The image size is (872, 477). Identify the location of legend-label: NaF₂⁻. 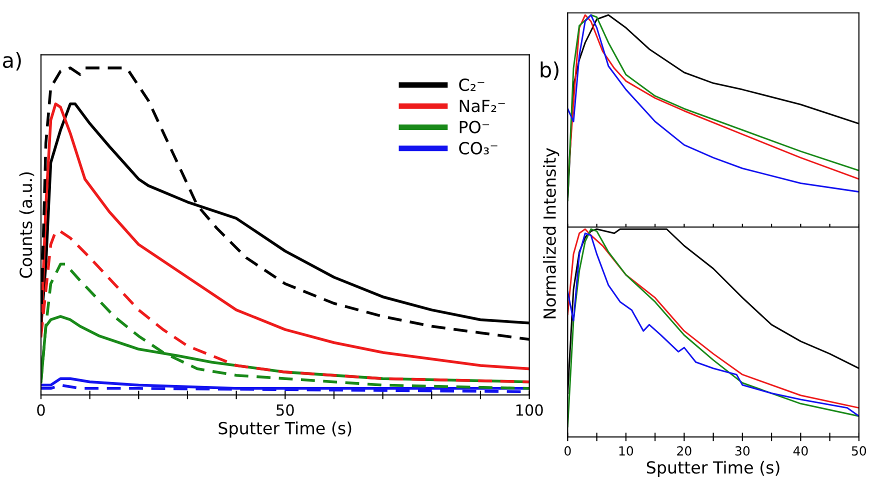
(482, 106).